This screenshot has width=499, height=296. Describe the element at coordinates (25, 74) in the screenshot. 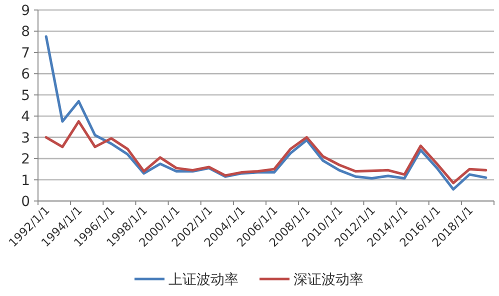

I see `y-tick-label: 6` at that location.